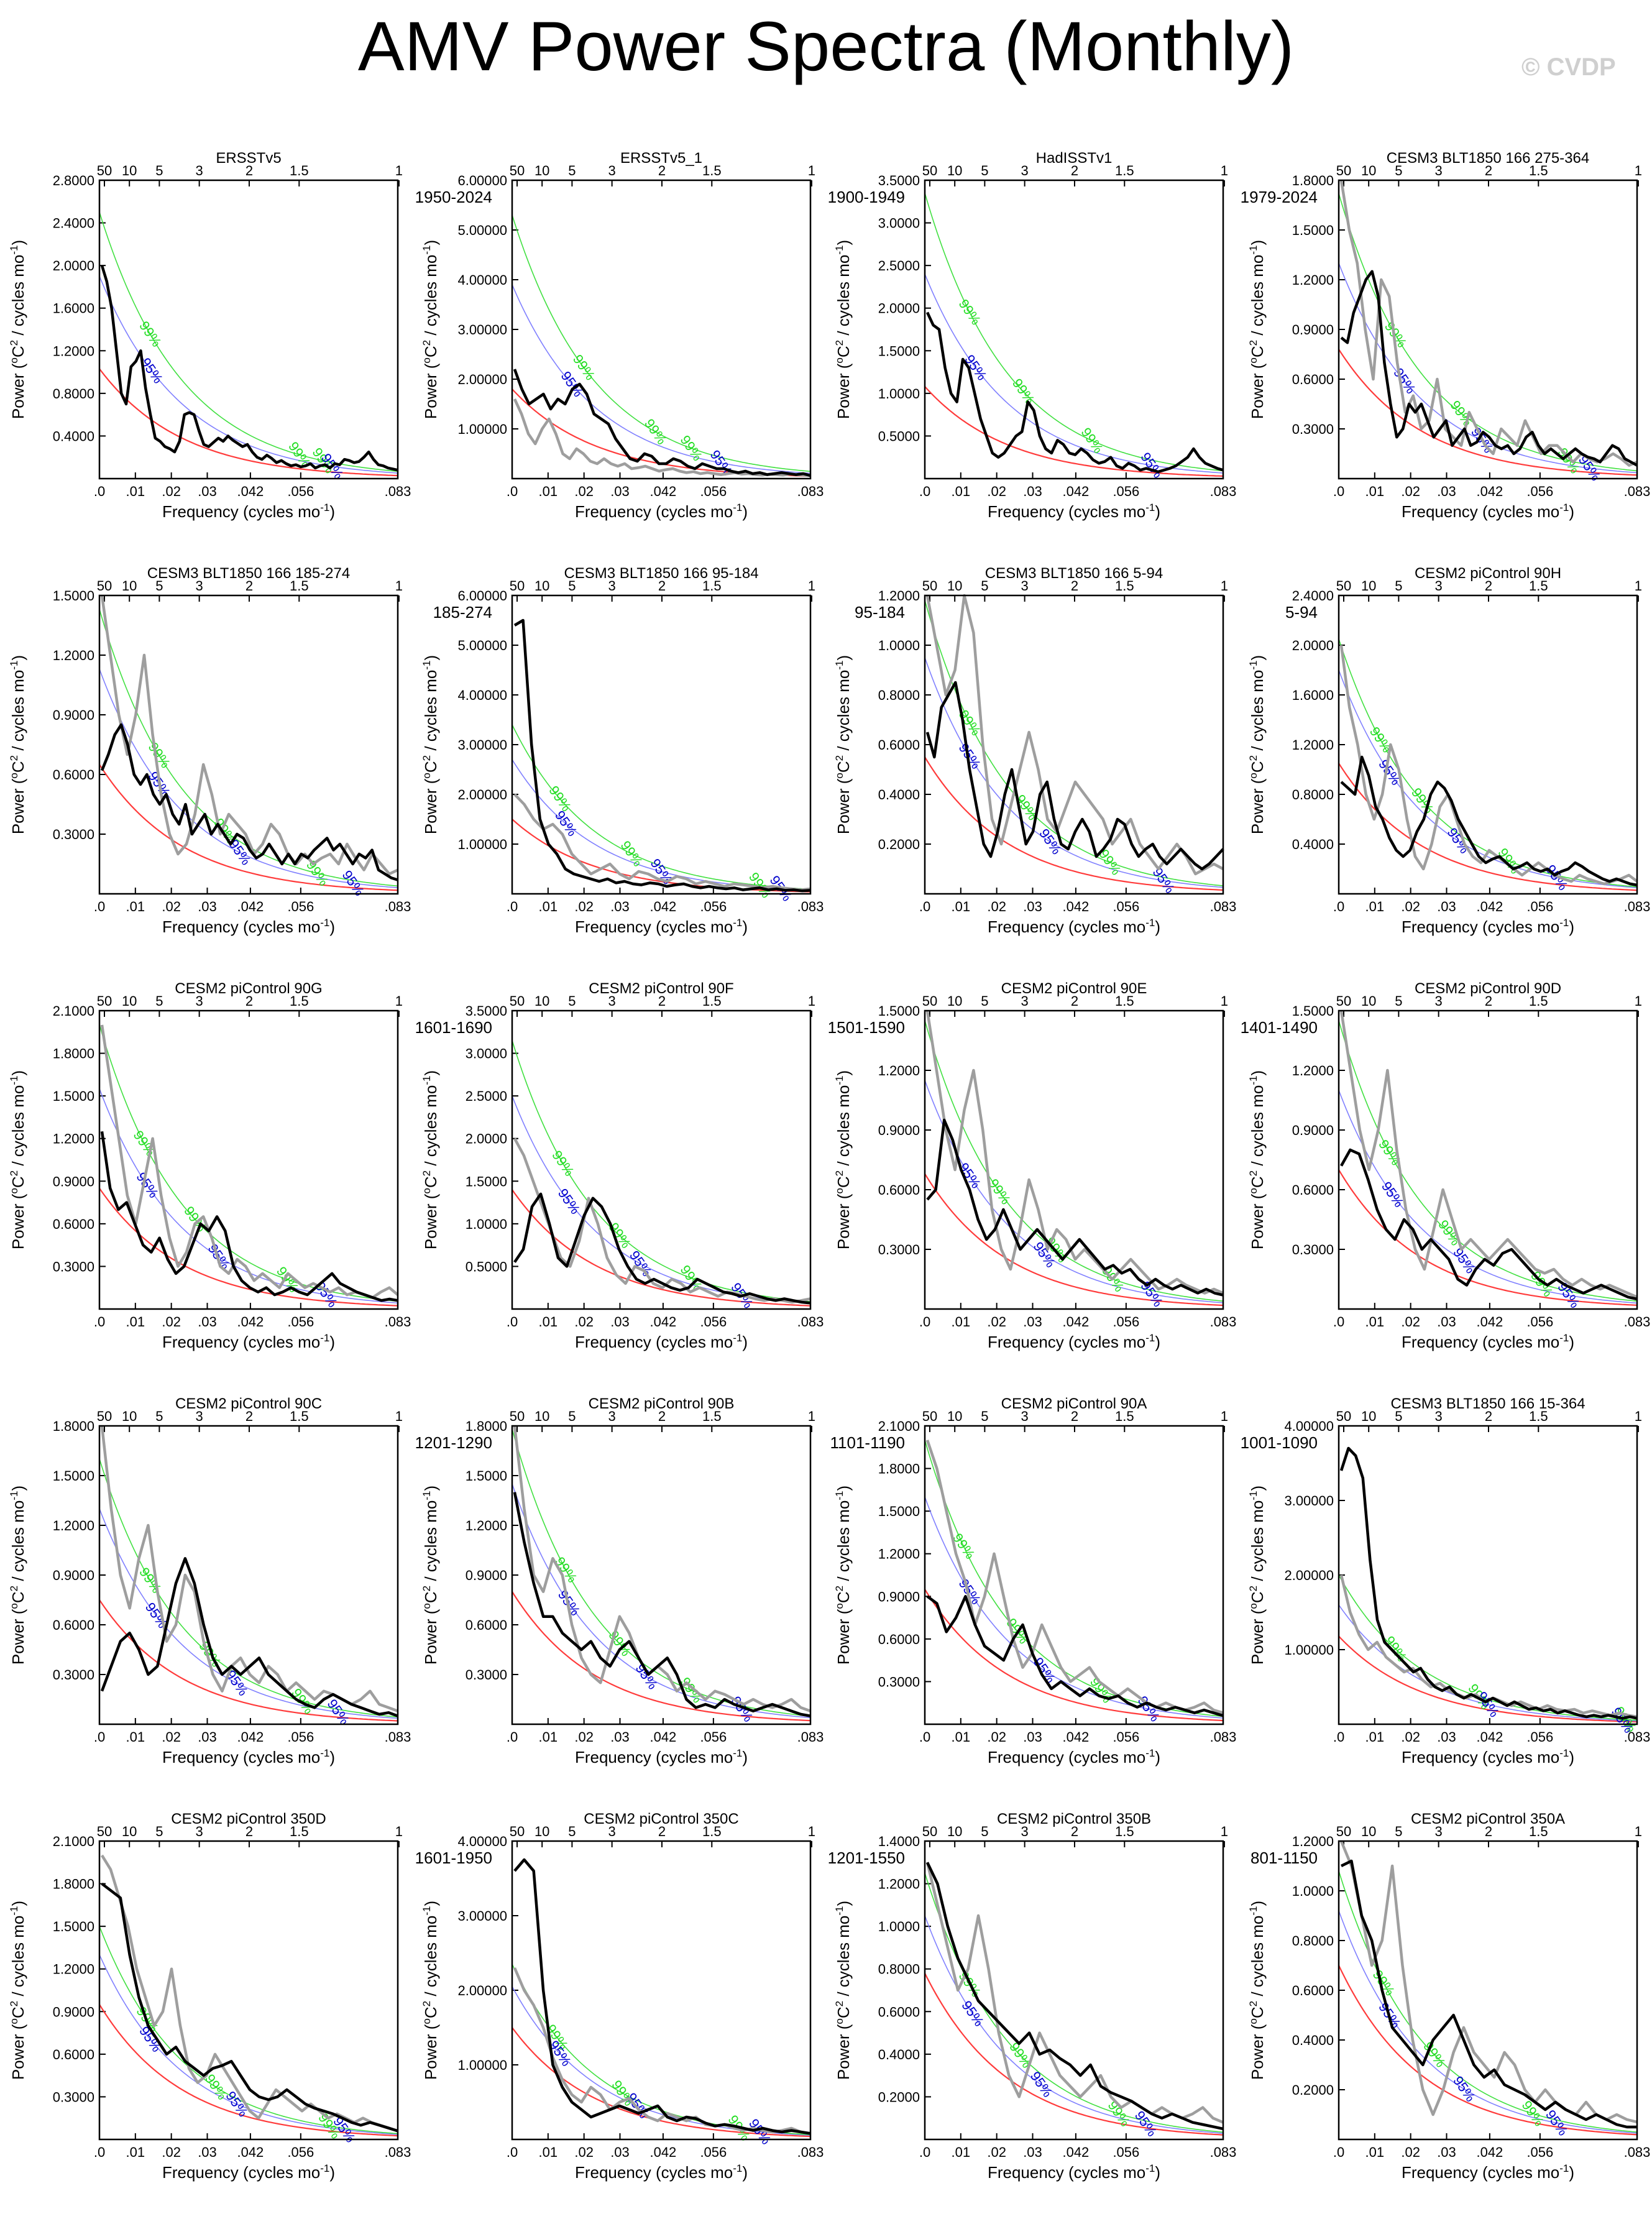 The image size is (1652, 2219). I want to click on y-tick-label: 0.5000, so click(486, 1266).